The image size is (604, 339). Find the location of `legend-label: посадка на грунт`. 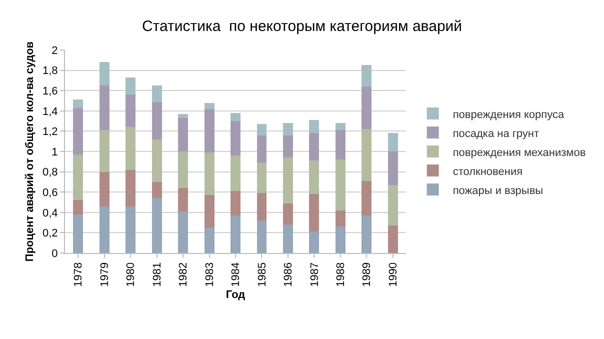

legend-label: посадка на грунт is located at coordinates (496, 134).